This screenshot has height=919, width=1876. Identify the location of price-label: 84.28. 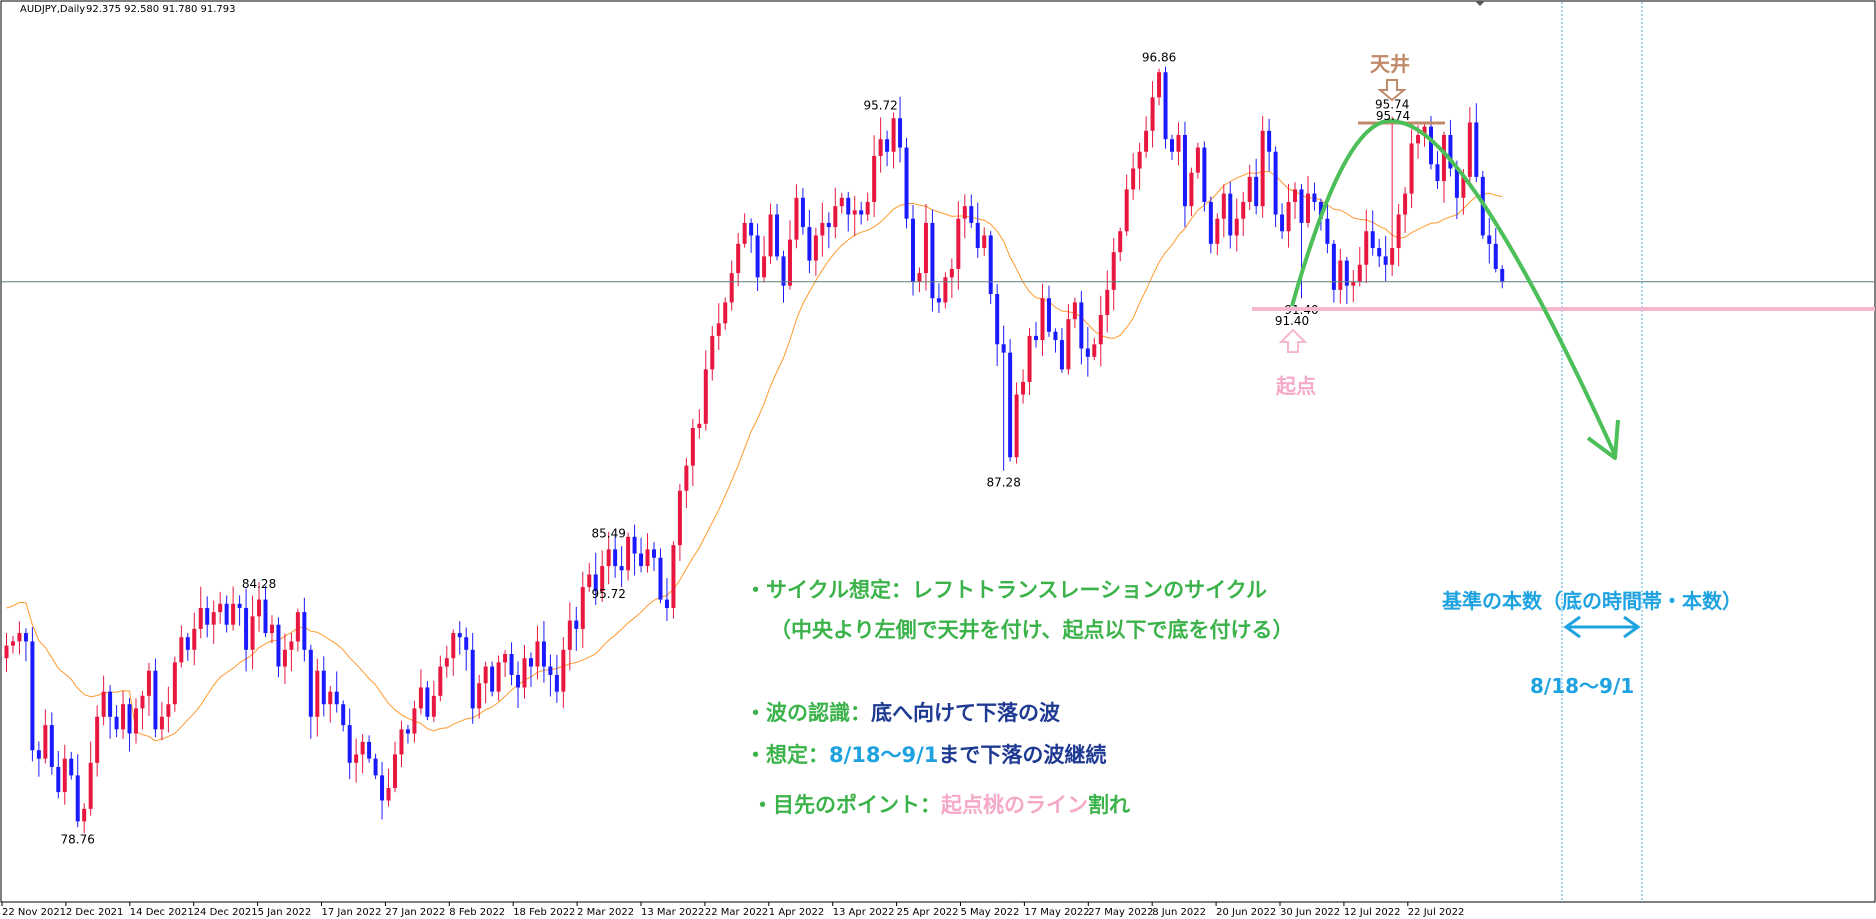
(259, 584).